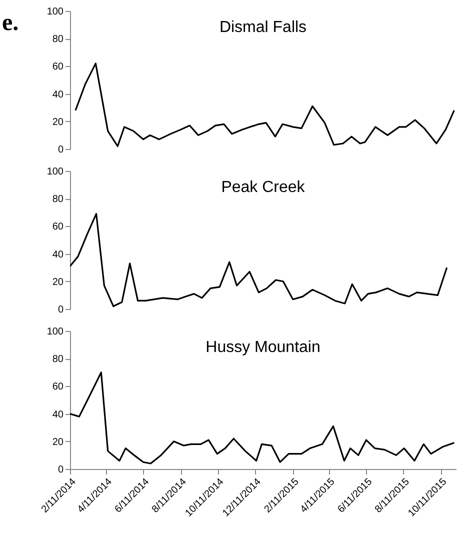 The image size is (459, 552). Describe the element at coordinates (10, 23) in the screenshot. I see `text: e.` at that location.